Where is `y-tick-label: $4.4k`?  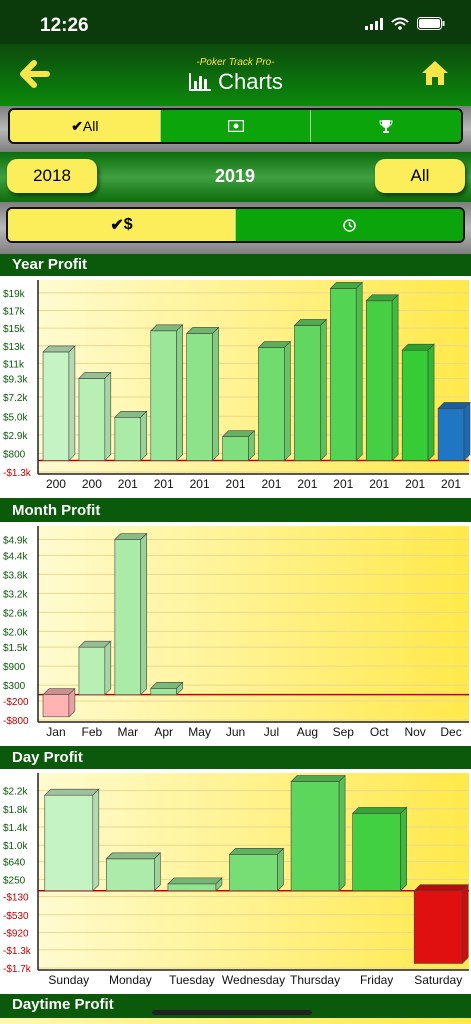 y-tick-label: $4.4k is located at coordinates (15, 556).